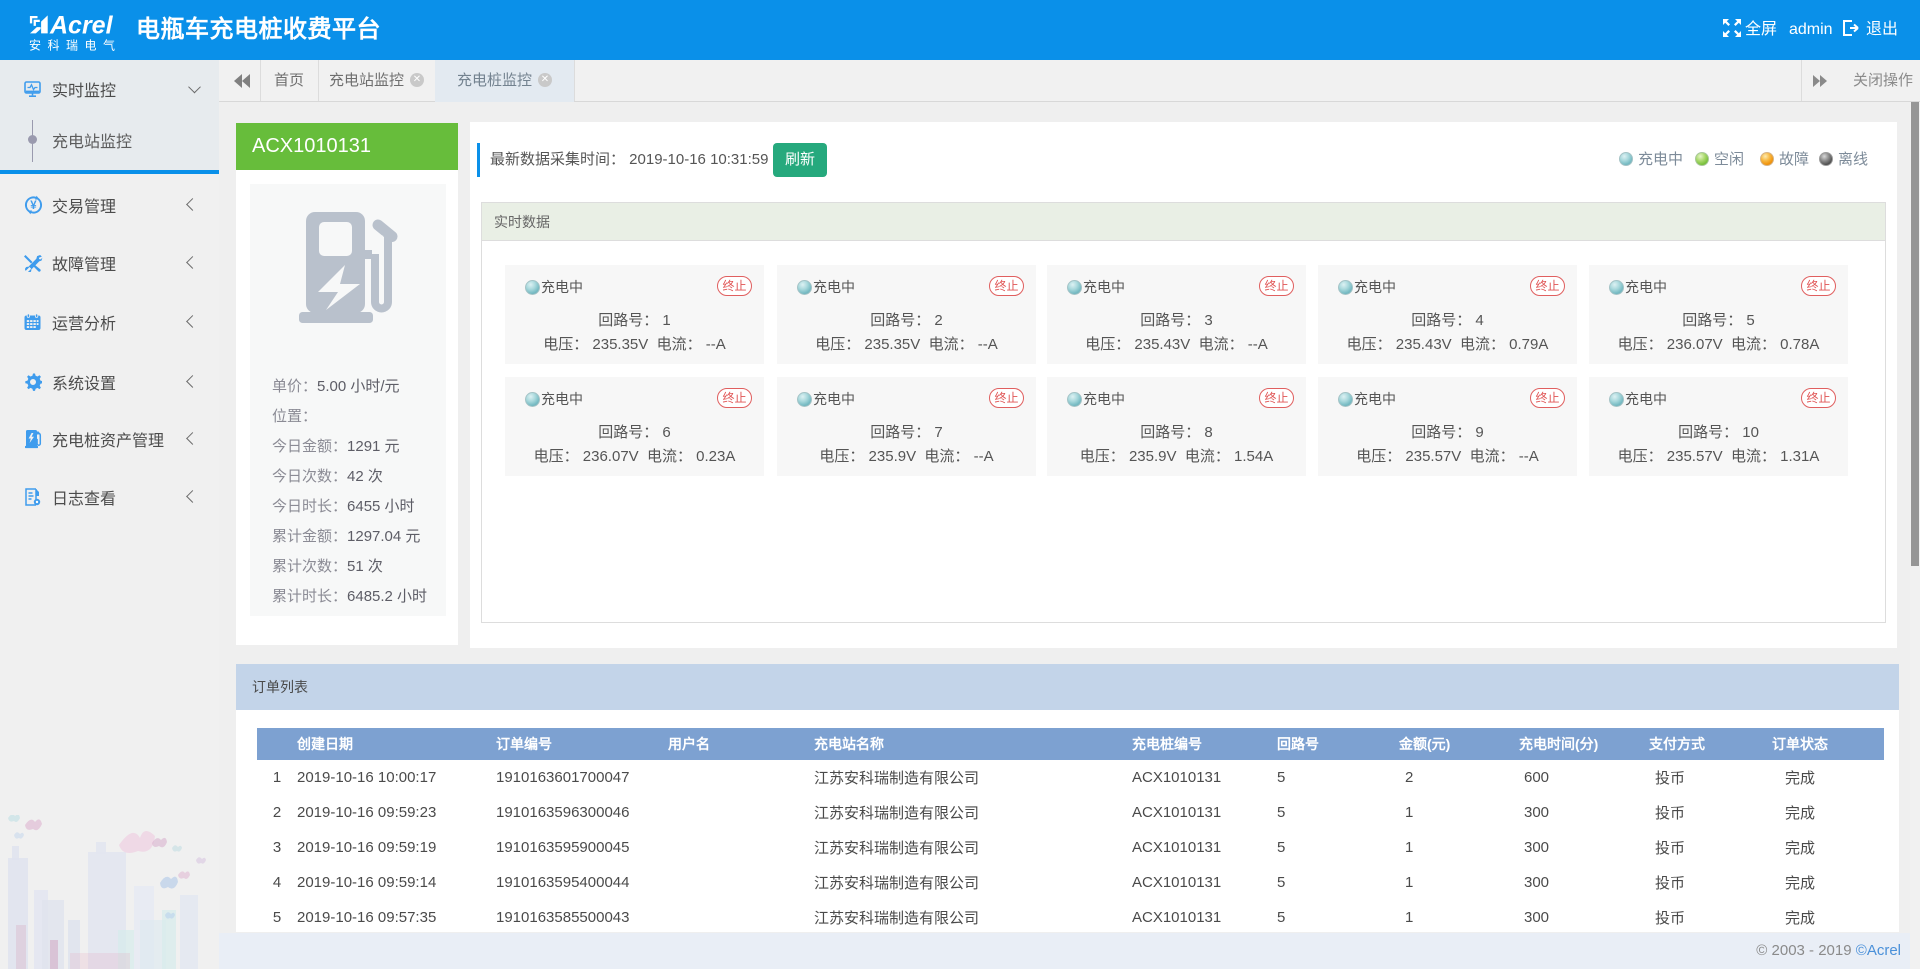 The height and width of the screenshot is (969, 1920). I want to click on svg-text: Acrel, so click(81, 26).